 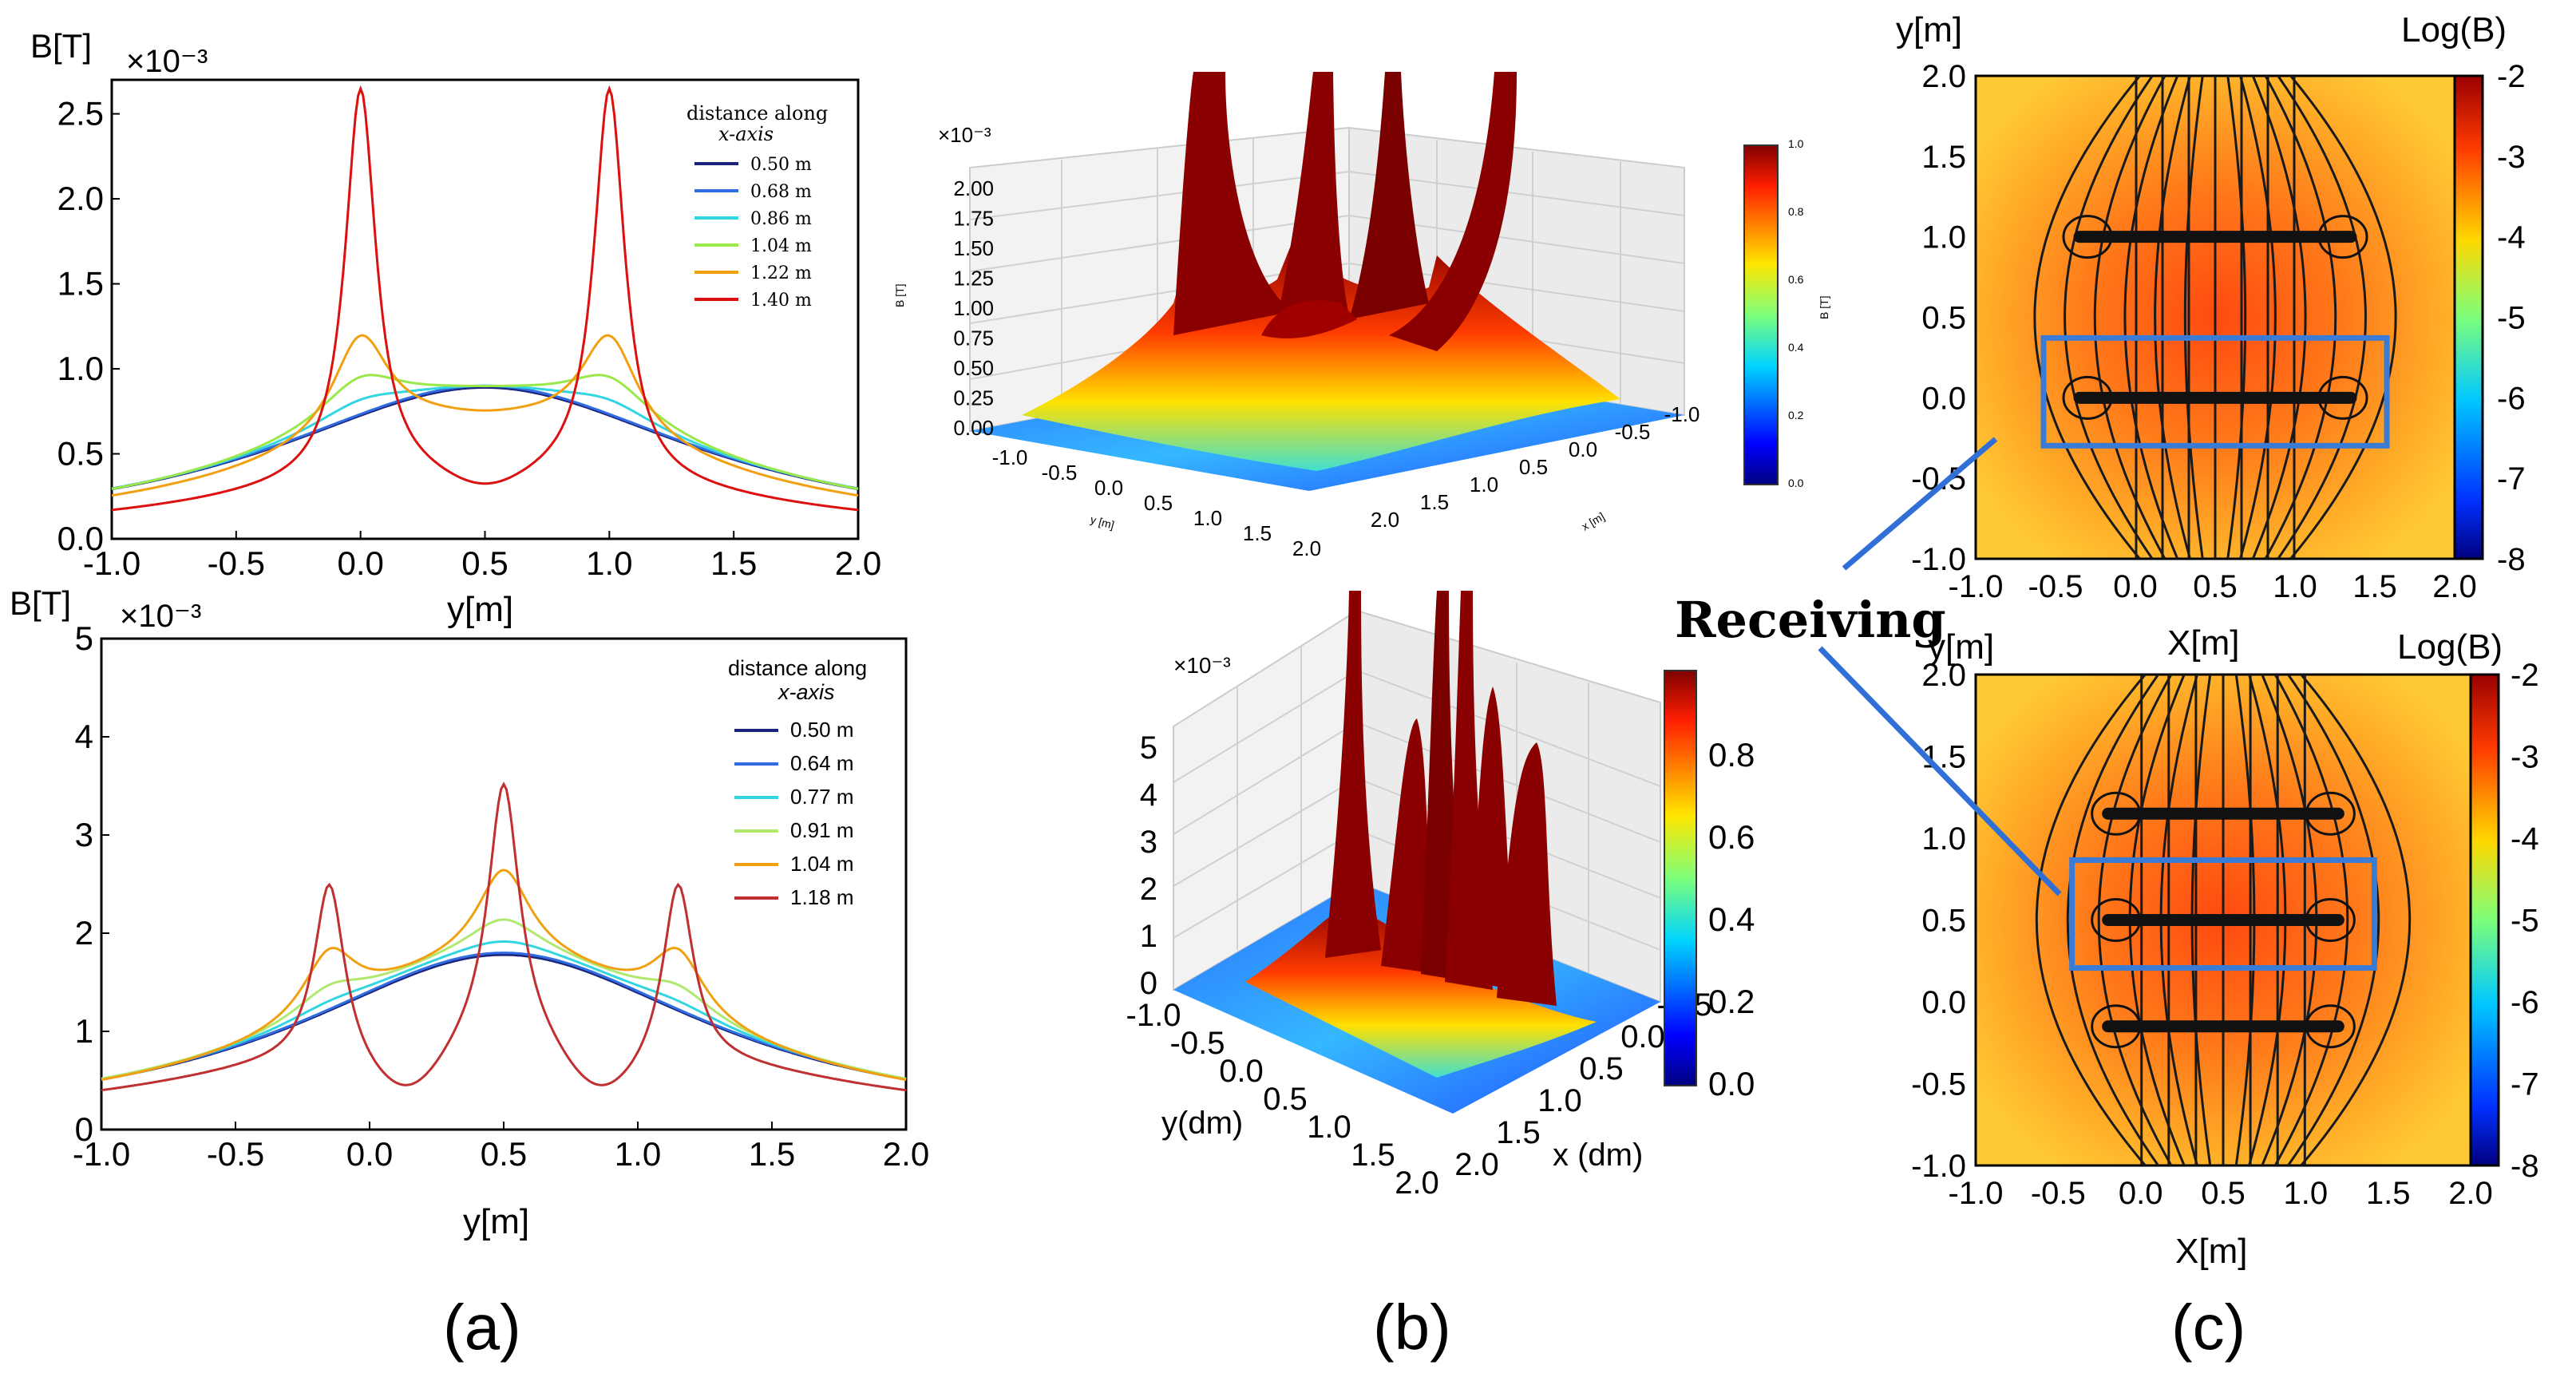 I want to click on legend-label: 0.68 m, so click(x=781, y=192).